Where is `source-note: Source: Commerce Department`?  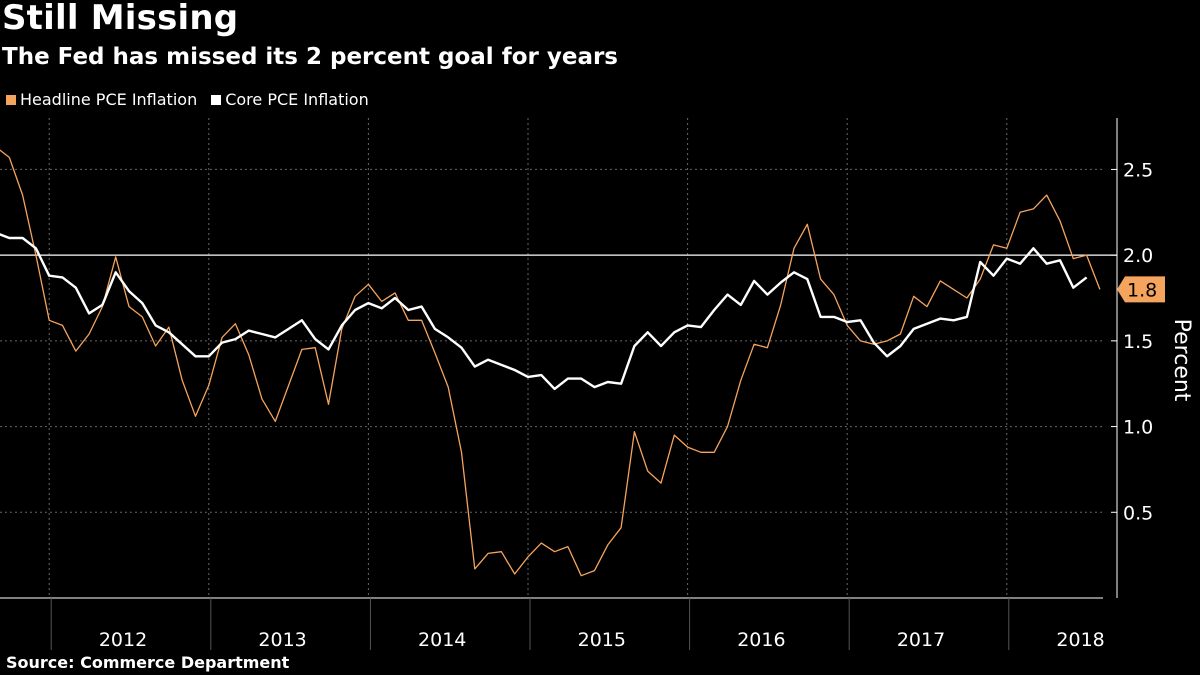 source-note: Source: Commerce Department is located at coordinates (148, 662).